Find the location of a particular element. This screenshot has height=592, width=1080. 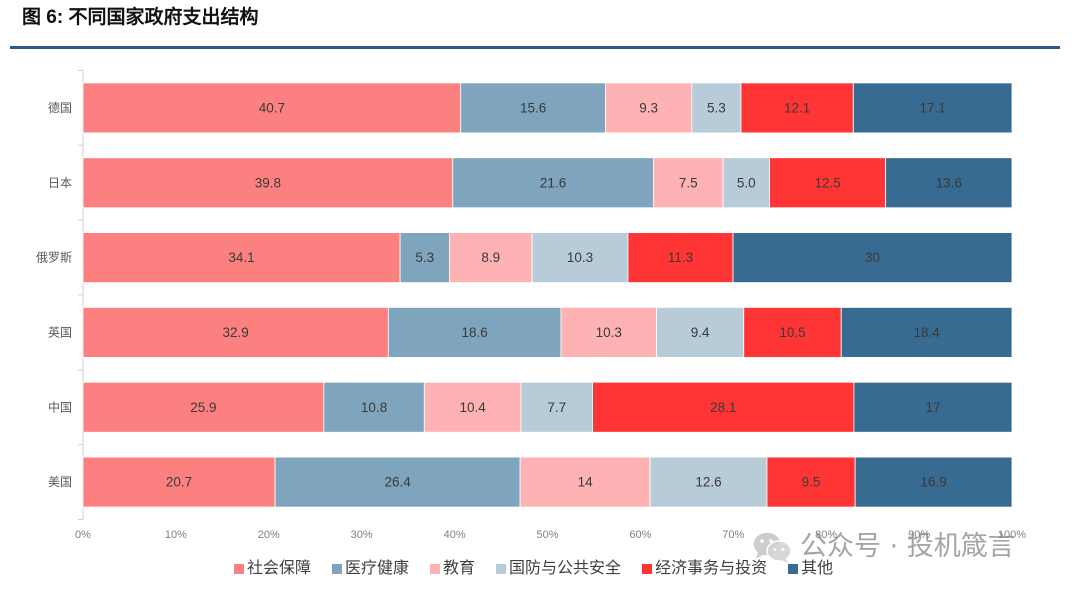

data-label-russia-healthcare: 5.3 is located at coordinates (424, 257).